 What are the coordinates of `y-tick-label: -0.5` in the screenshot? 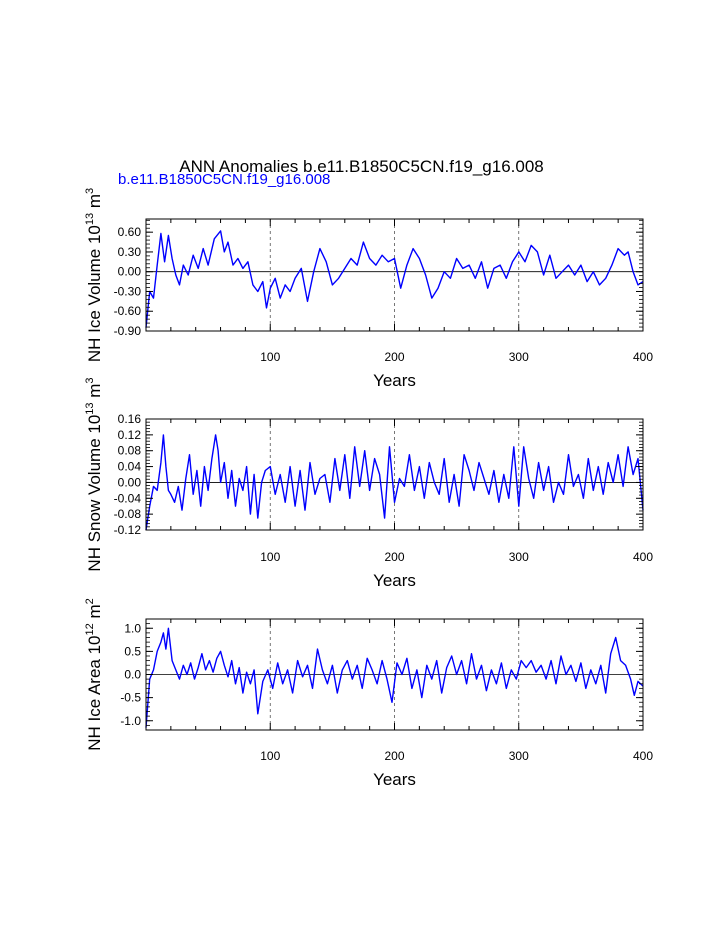 It's located at (130, 698).